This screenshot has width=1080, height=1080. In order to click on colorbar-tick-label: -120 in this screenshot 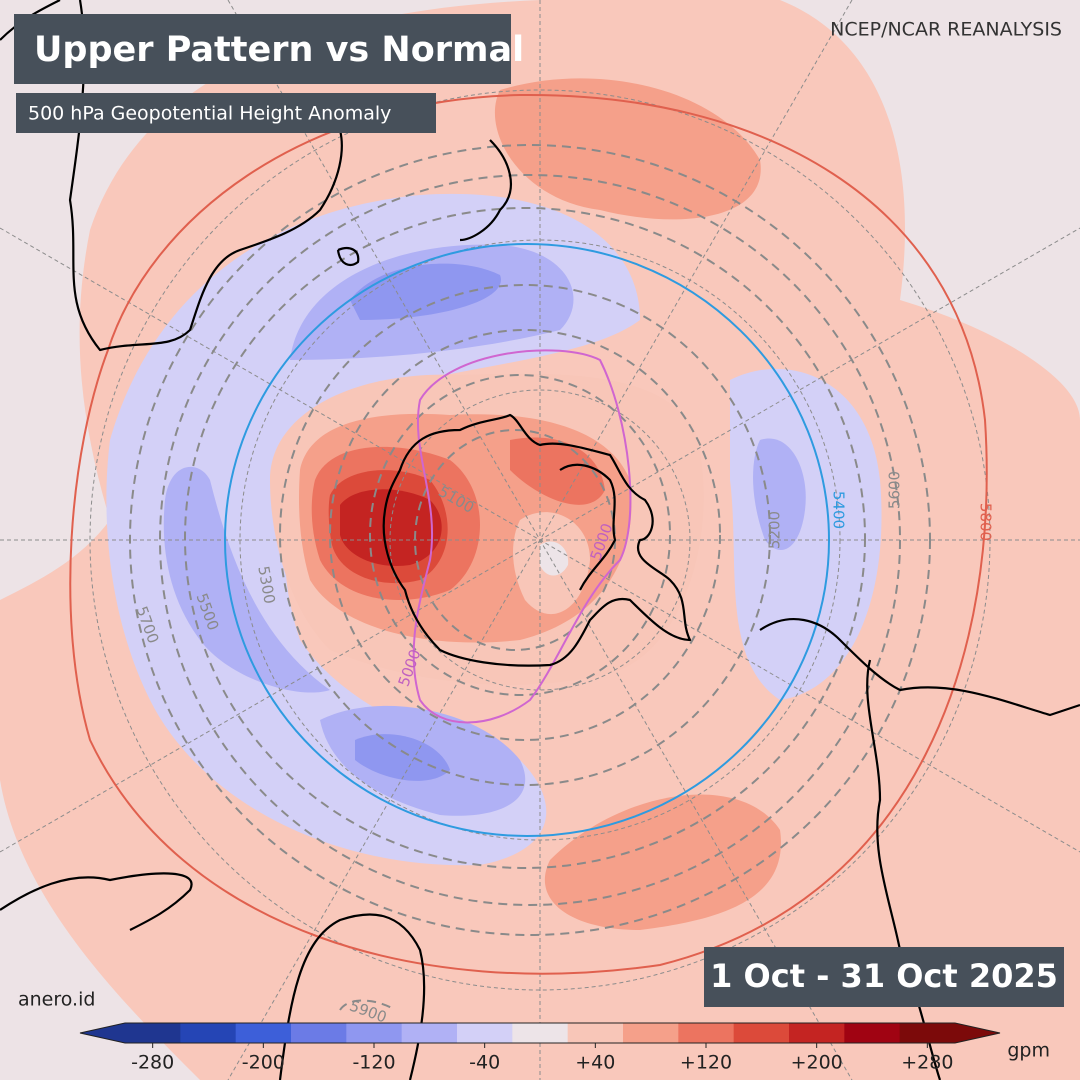, I will do `click(373, 1063)`.